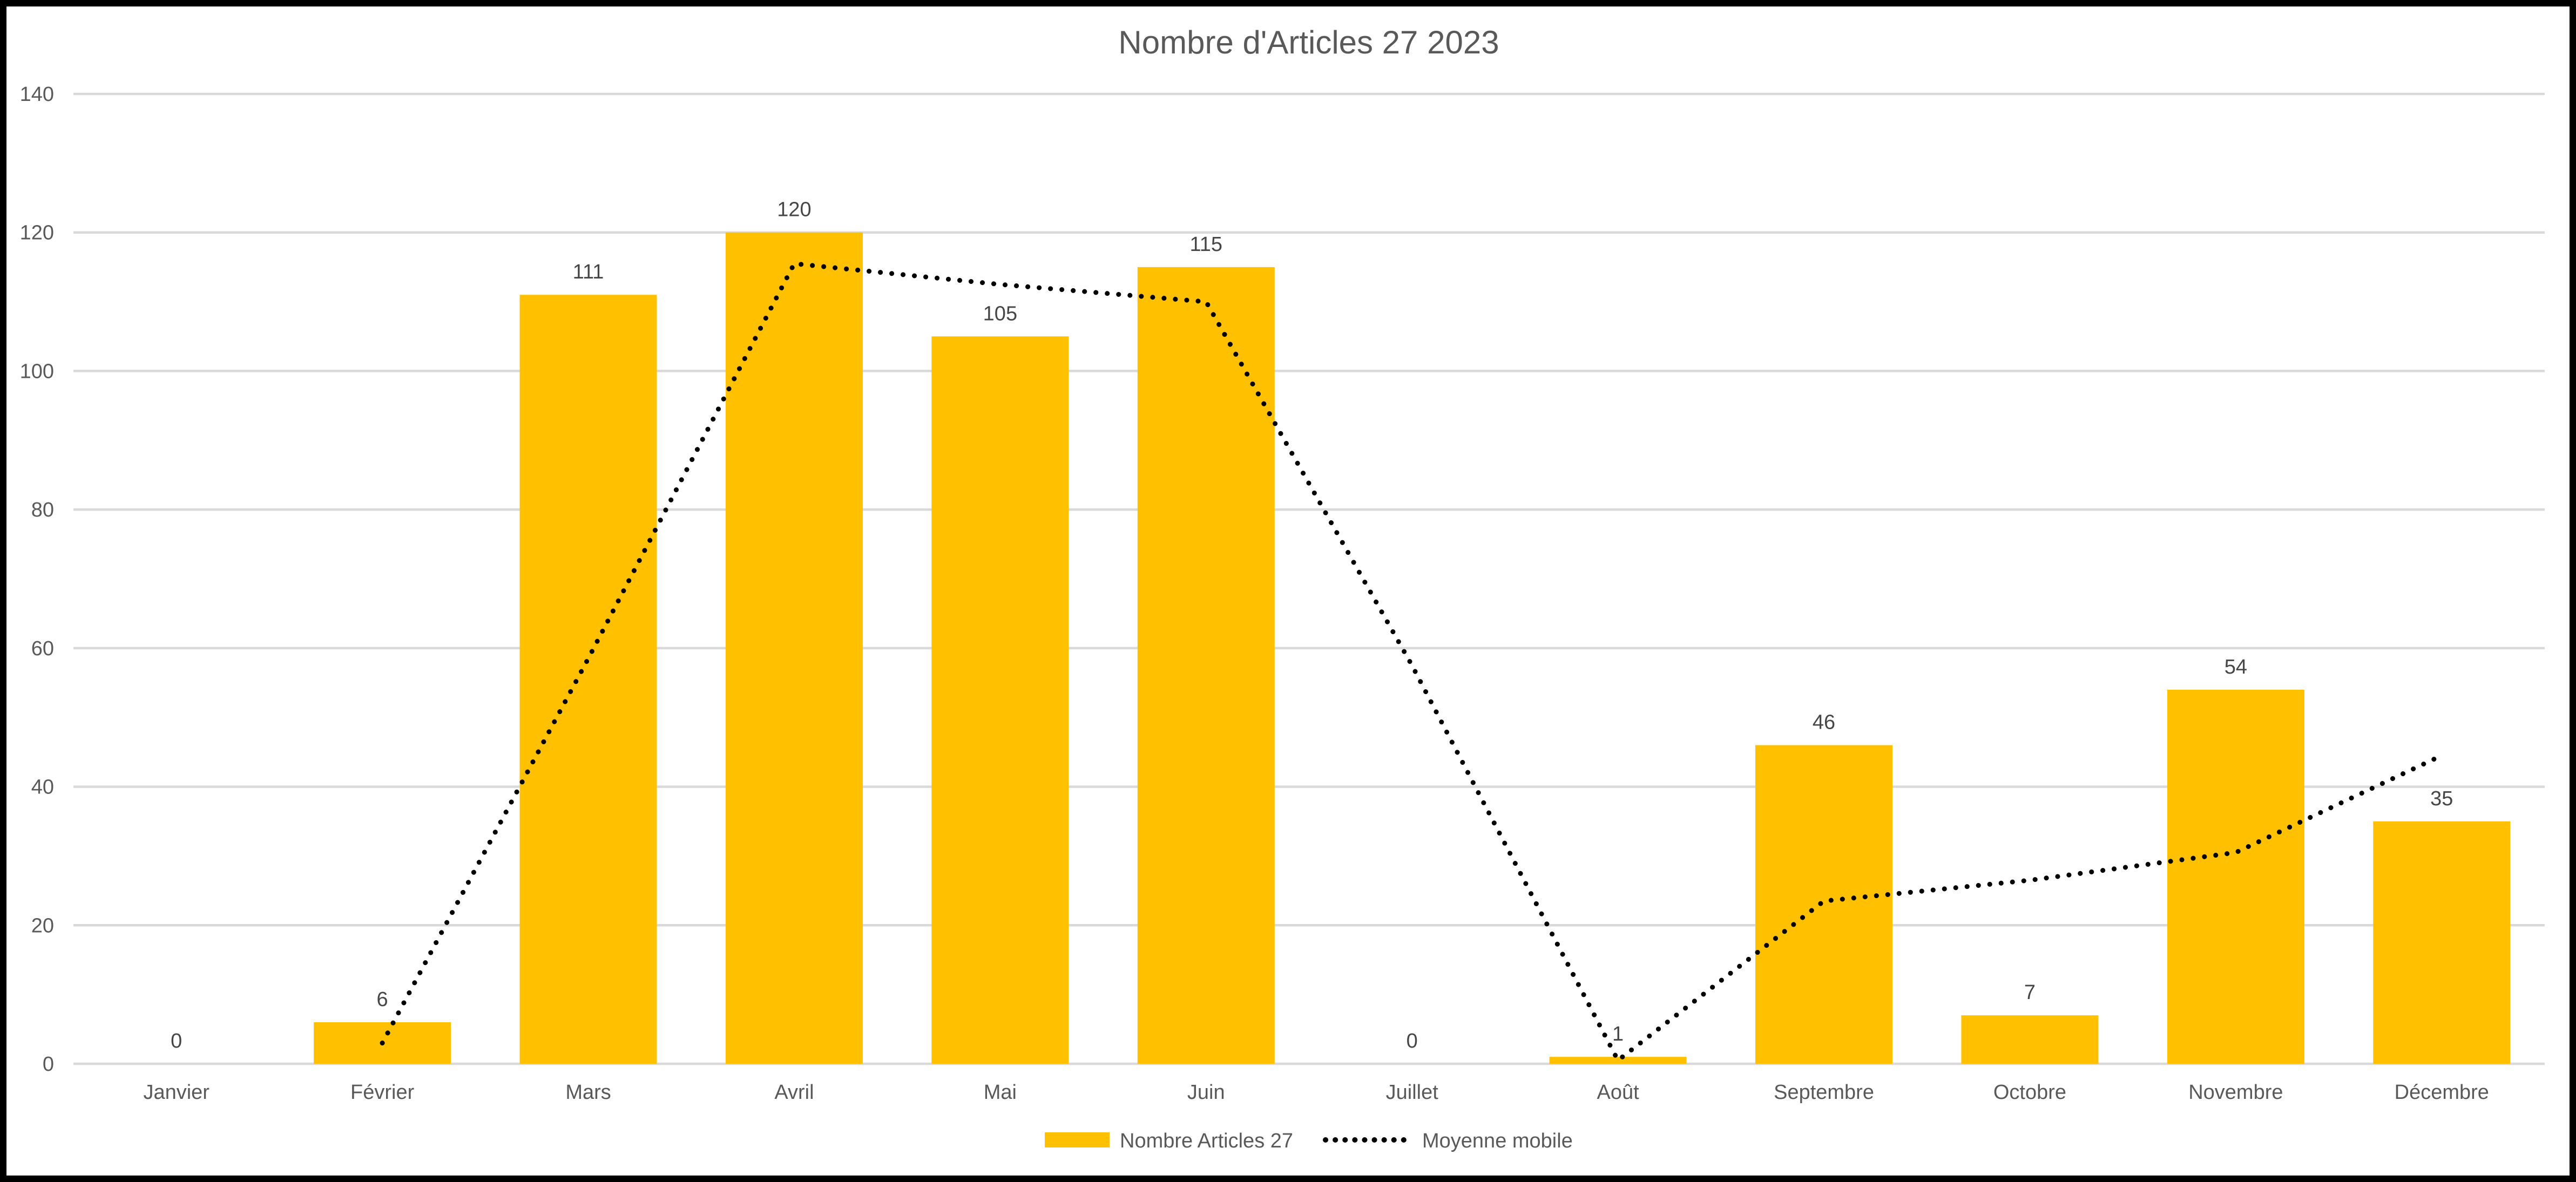 This screenshot has height=1182, width=2576. I want to click on y-axis-tick-labels: 0 20 40 60 80 100 120 140, so click(37, 579).